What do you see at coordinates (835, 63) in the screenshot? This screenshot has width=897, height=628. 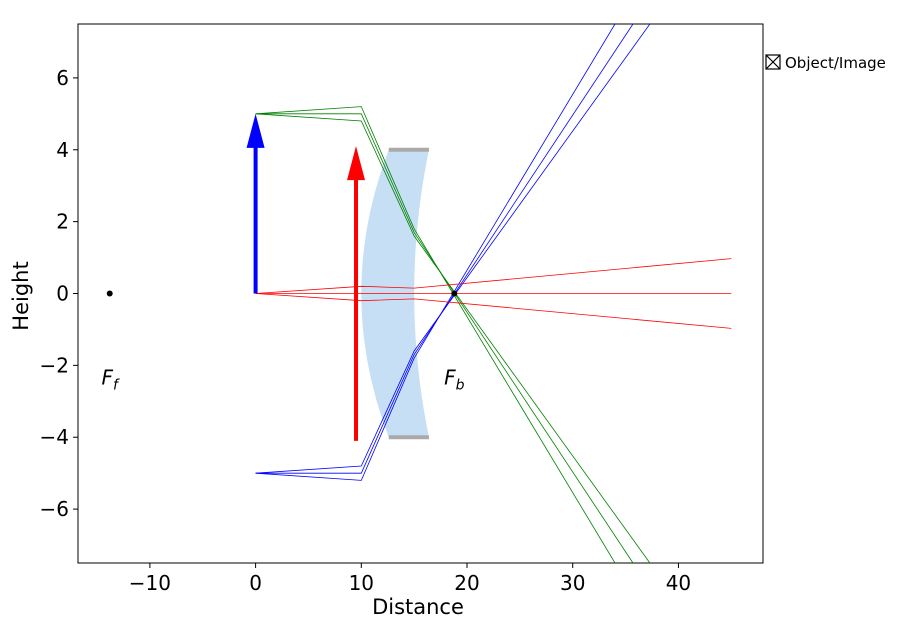 I see `legend-label: Object/Image` at bounding box center [835, 63].